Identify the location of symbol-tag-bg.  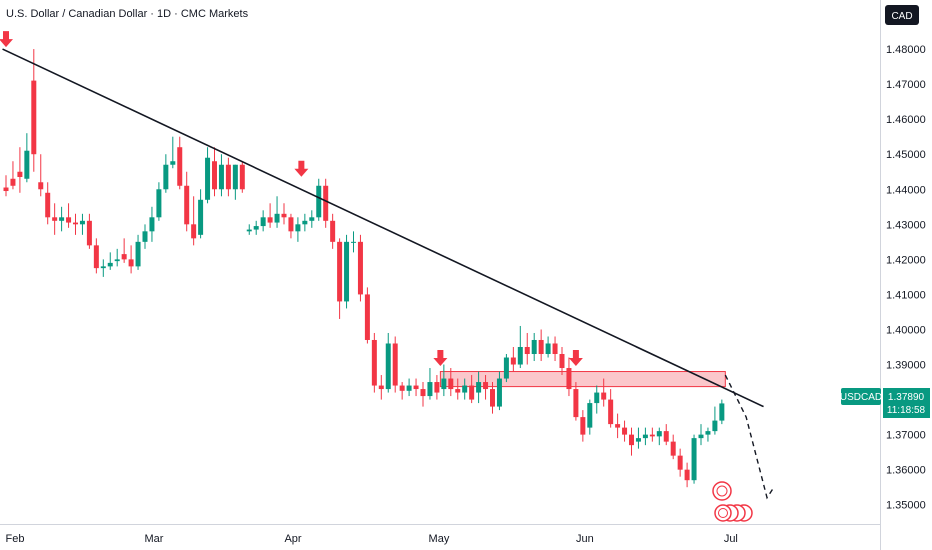
(861, 396).